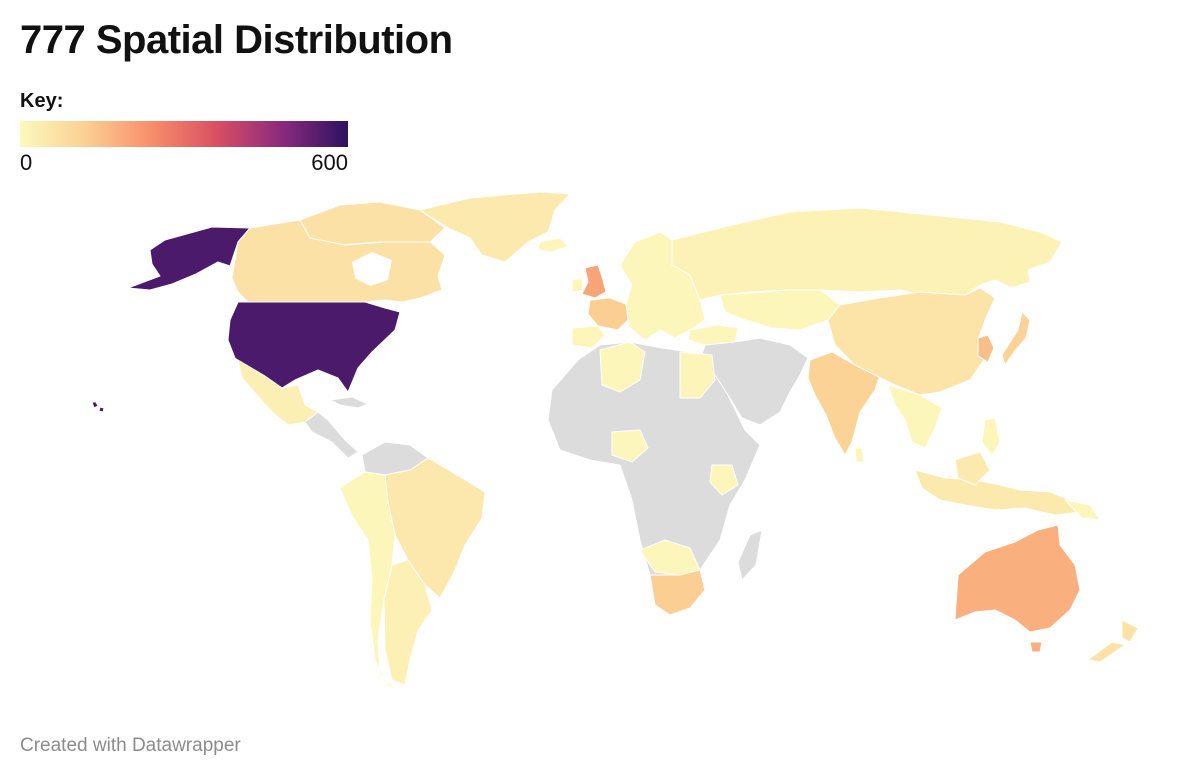 The width and height of the screenshot is (1200, 780). I want to click on region-hawaii, so click(98, 407).